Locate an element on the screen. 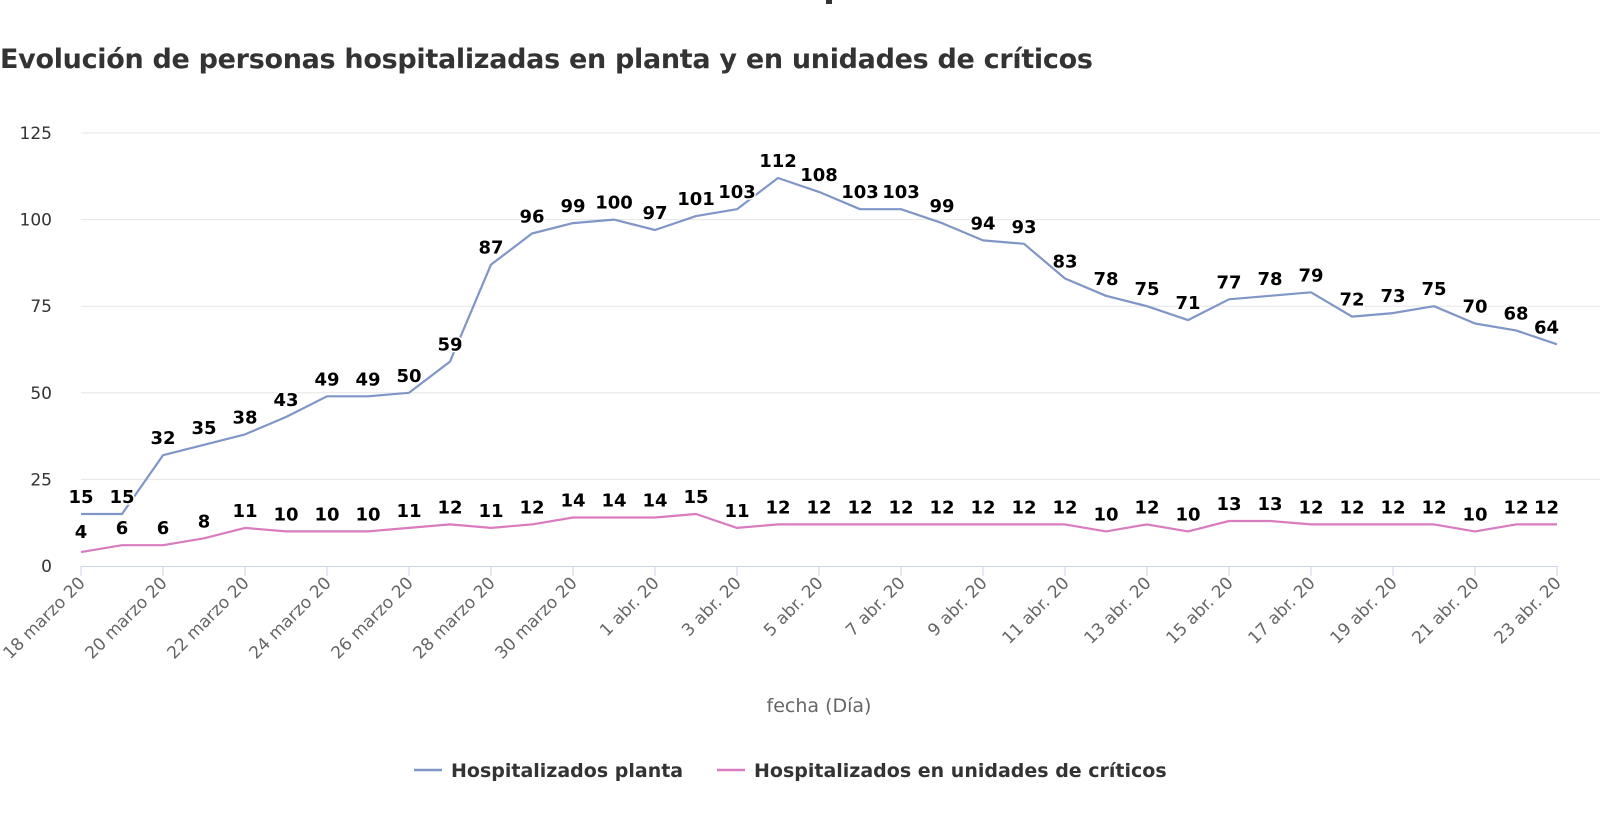 This screenshot has width=1600, height=839. data-label: 96 is located at coordinates (531, 216).